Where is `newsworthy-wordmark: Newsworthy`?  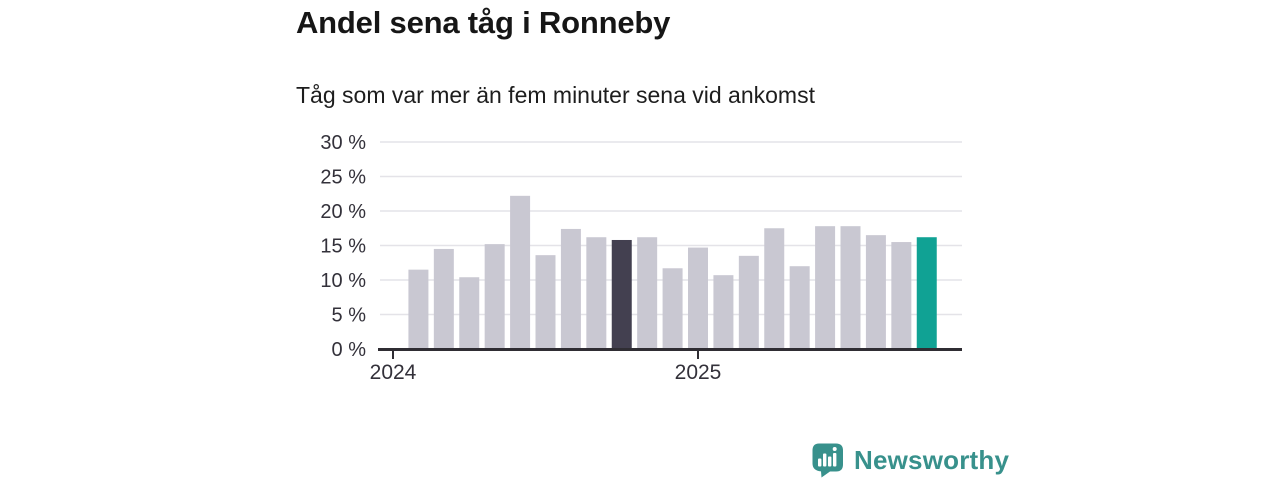
newsworthy-wordmark: Newsworthy is located at coordinates (932, 459).